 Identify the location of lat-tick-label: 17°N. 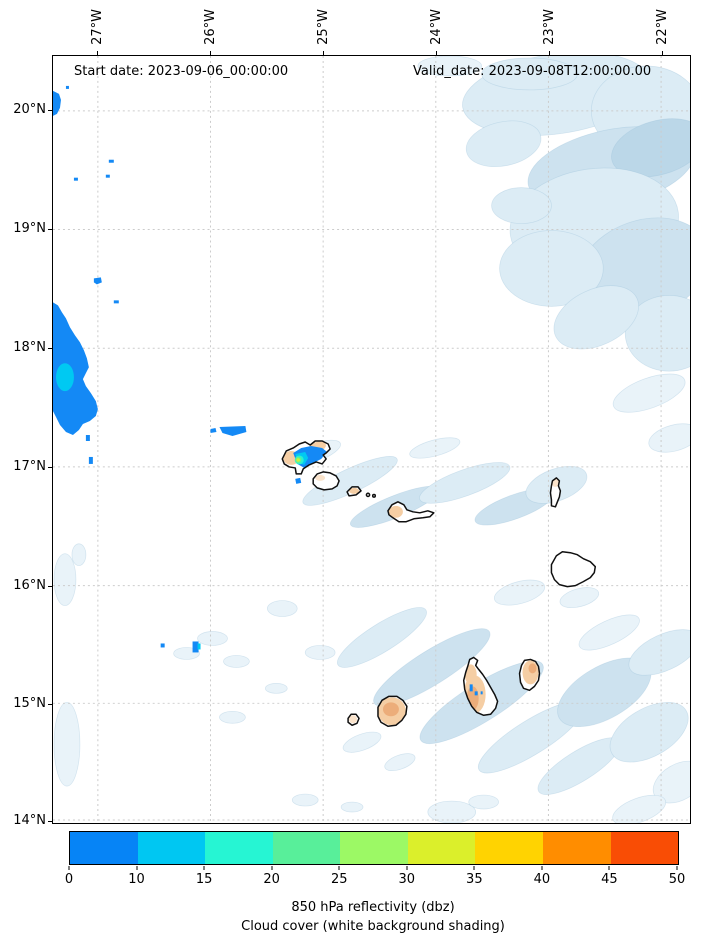
(29, 466).